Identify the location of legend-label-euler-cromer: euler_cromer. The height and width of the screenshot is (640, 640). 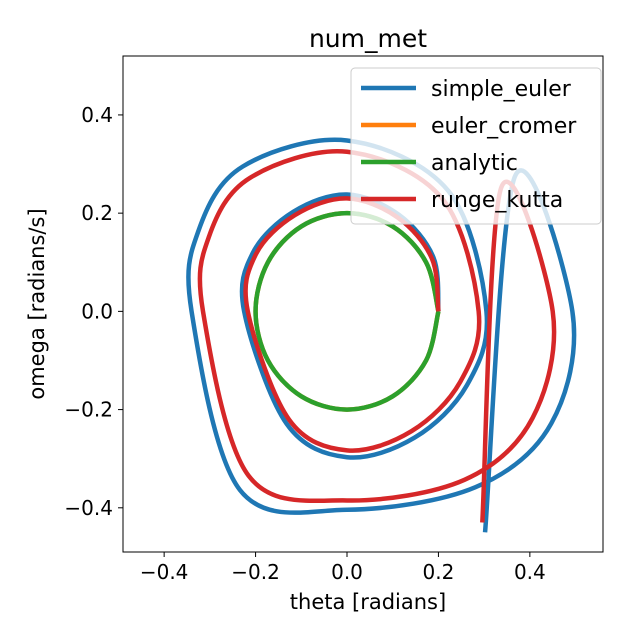
(504, 126).